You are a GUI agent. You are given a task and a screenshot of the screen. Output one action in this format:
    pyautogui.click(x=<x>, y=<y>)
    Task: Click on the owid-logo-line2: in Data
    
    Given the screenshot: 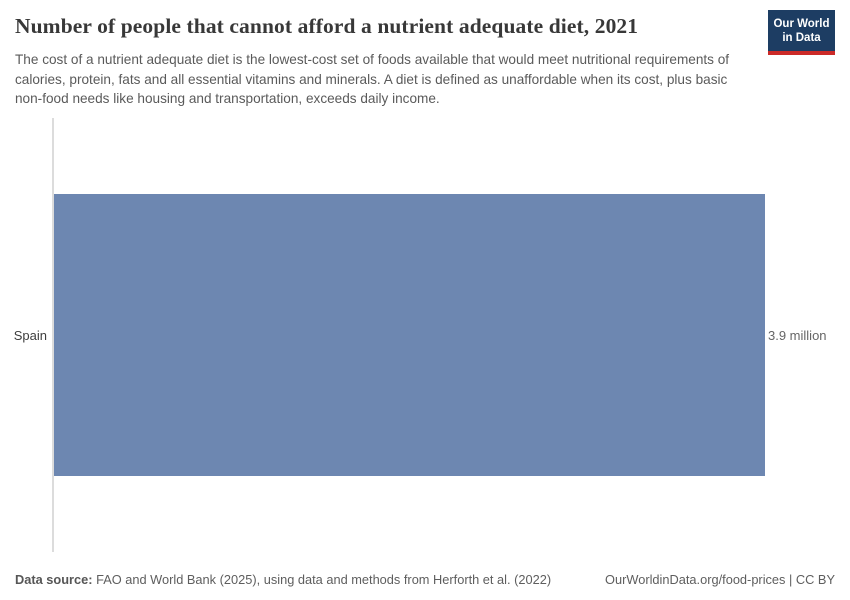 What is the action you would take?
    pyautogui.click(x=801, y=37)
    